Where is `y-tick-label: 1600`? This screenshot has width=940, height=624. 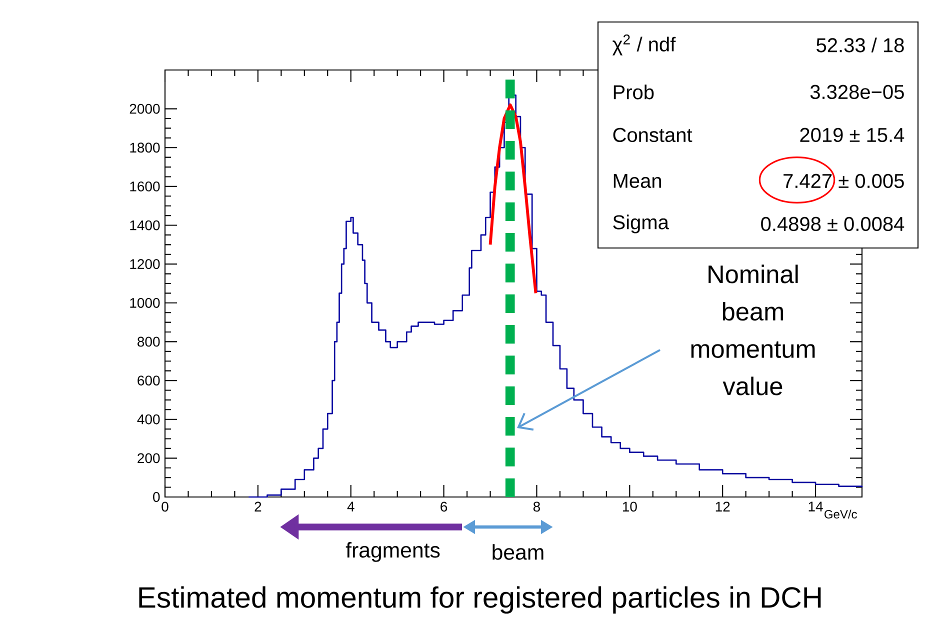
y-tick-label: 1600 is located at coordinates (145, 186).